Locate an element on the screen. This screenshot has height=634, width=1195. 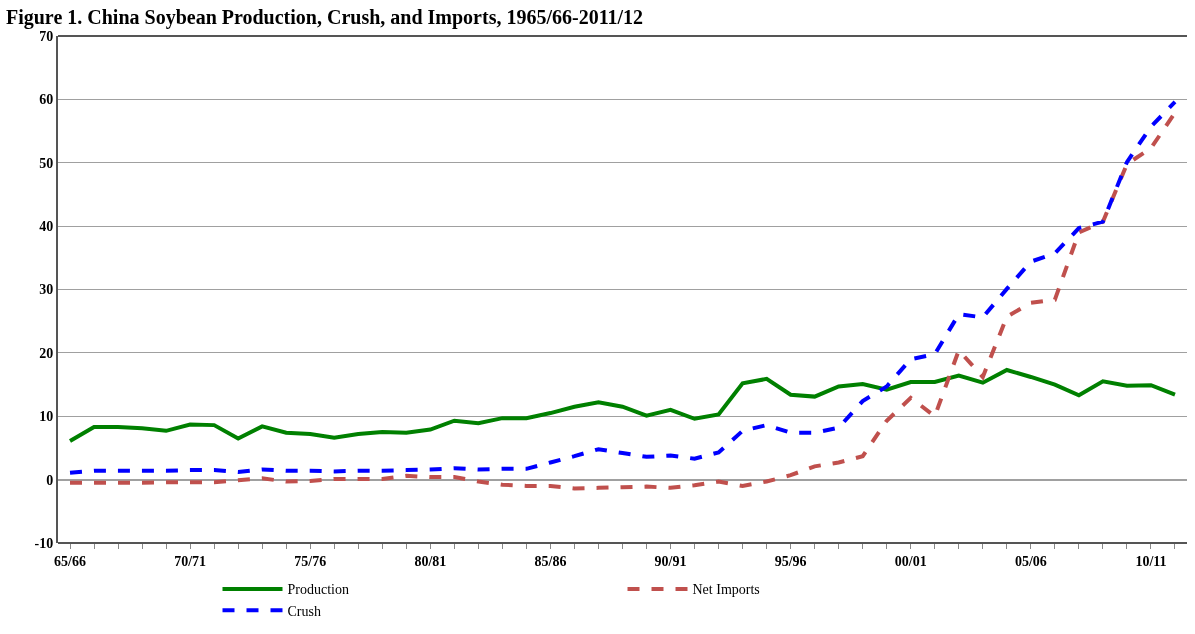
legend-label: Crush is located at coordinates (304, 611).